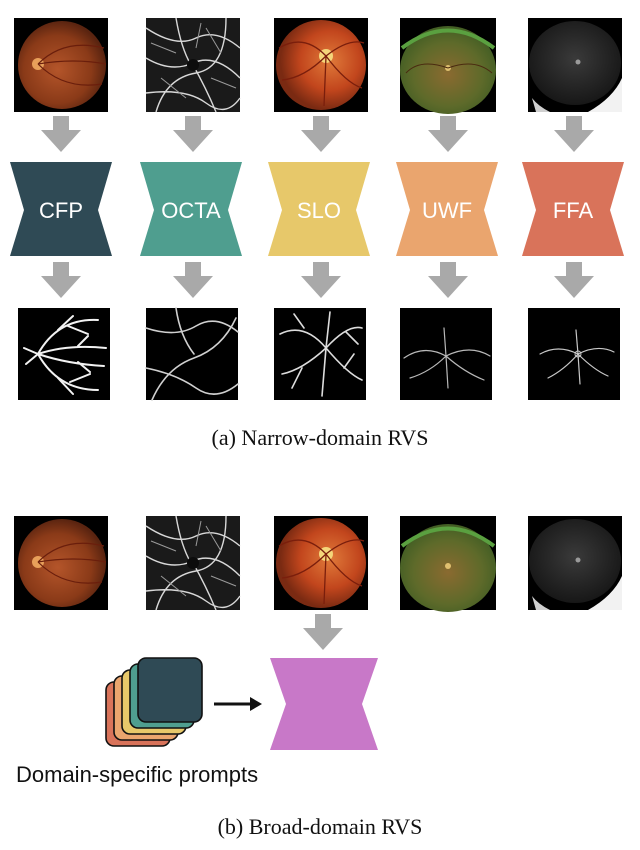 The height and width of the screenshot is (850, 640). I want to click on output-vessel-map-ffa, so click(574, 354).